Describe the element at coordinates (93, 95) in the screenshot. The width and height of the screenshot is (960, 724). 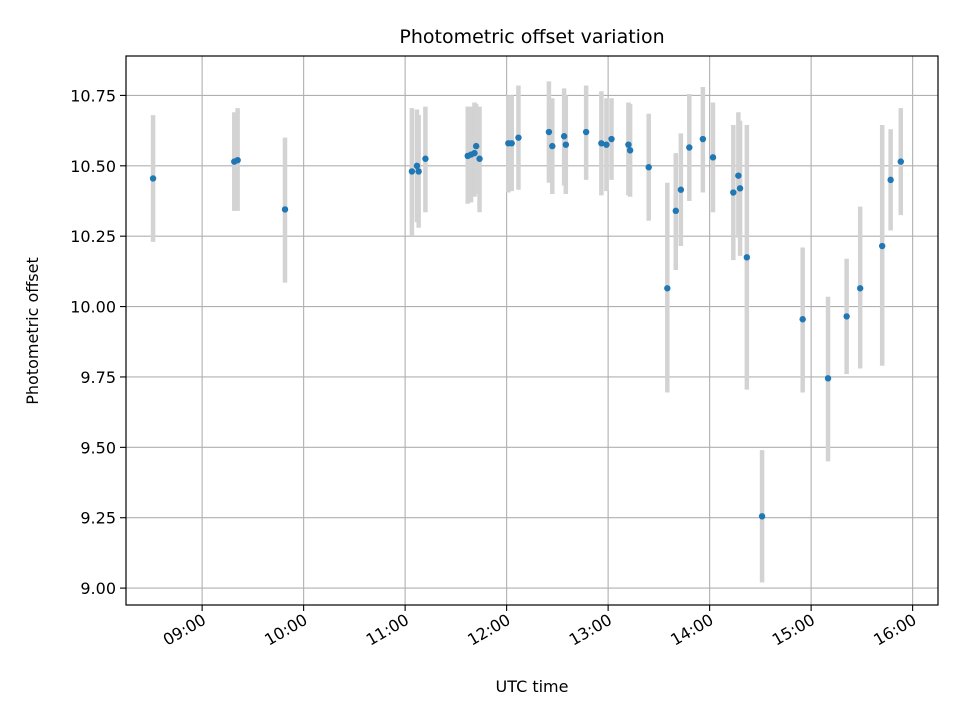
I see `y-tick-label: 10.75` at that location.